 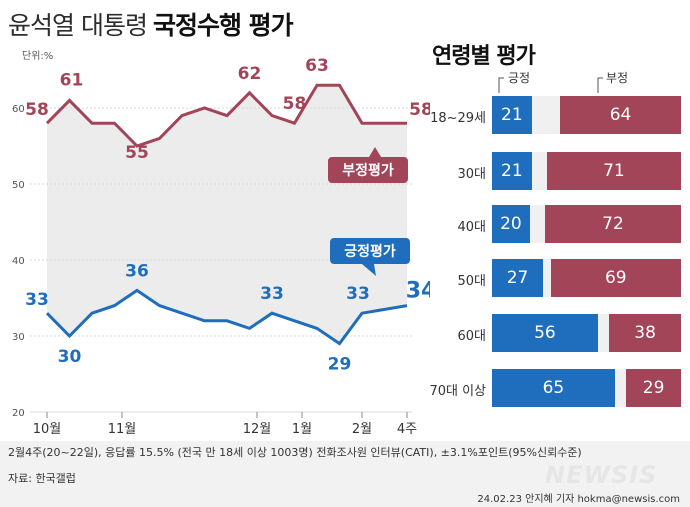 What do you see at coordinates (501, 85) in the screenshot?
I see `legend-positive-bracket` at bounding box center [501, 85].